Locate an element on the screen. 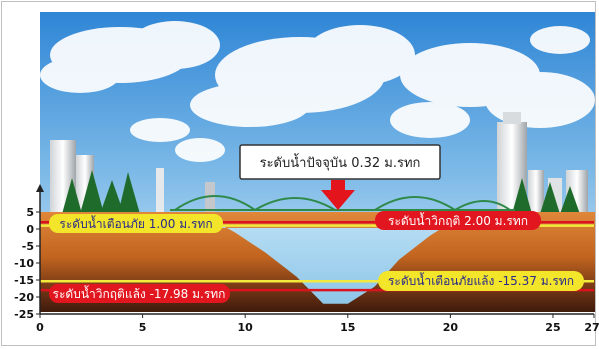 The height and width of the screenshot is (349, 599). x-tick-label: 27 is located at coordinates (591, 327).